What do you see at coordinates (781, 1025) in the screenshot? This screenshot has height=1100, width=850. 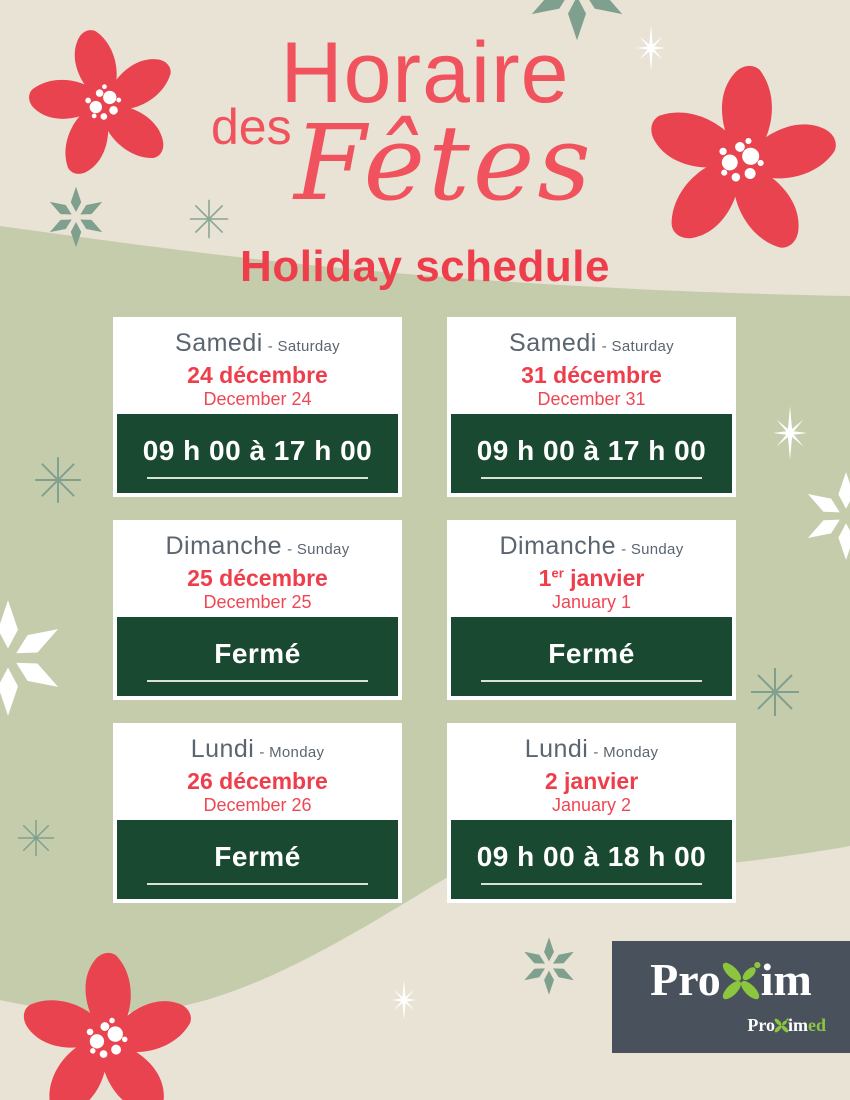 I see `proximed-x-icon` at bounding box center [781, 1025].